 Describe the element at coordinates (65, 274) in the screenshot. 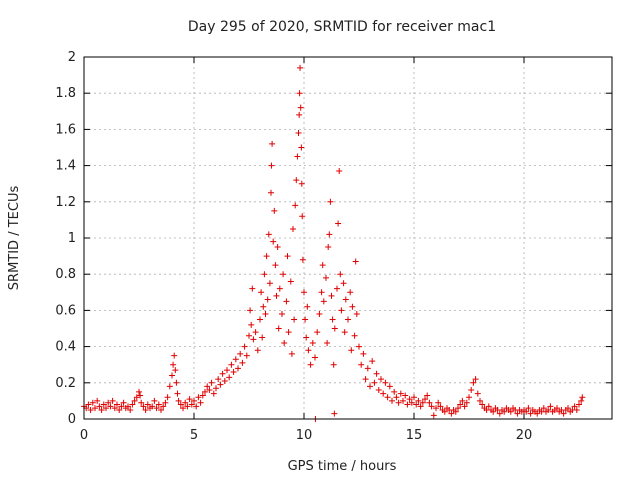

I see `y-tick-label: 0.8` at that location.